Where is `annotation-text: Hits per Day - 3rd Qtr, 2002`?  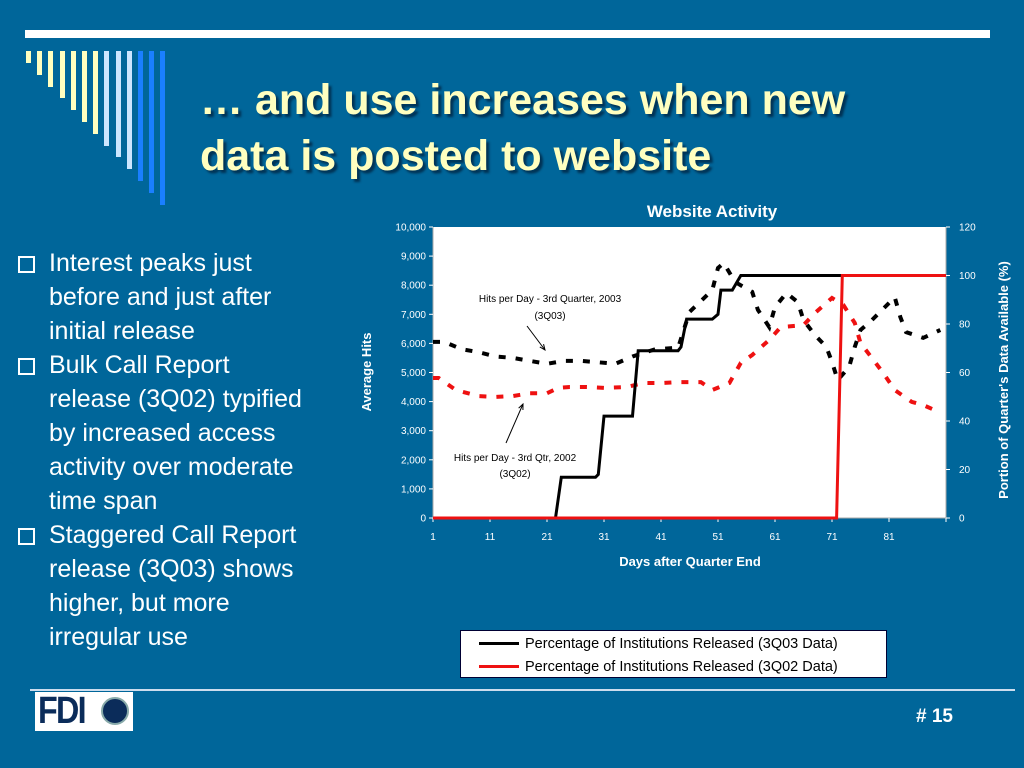
annotation-text: Hits per Day - 3rd Qtr, 2002 is located at coordinates (515, 458).